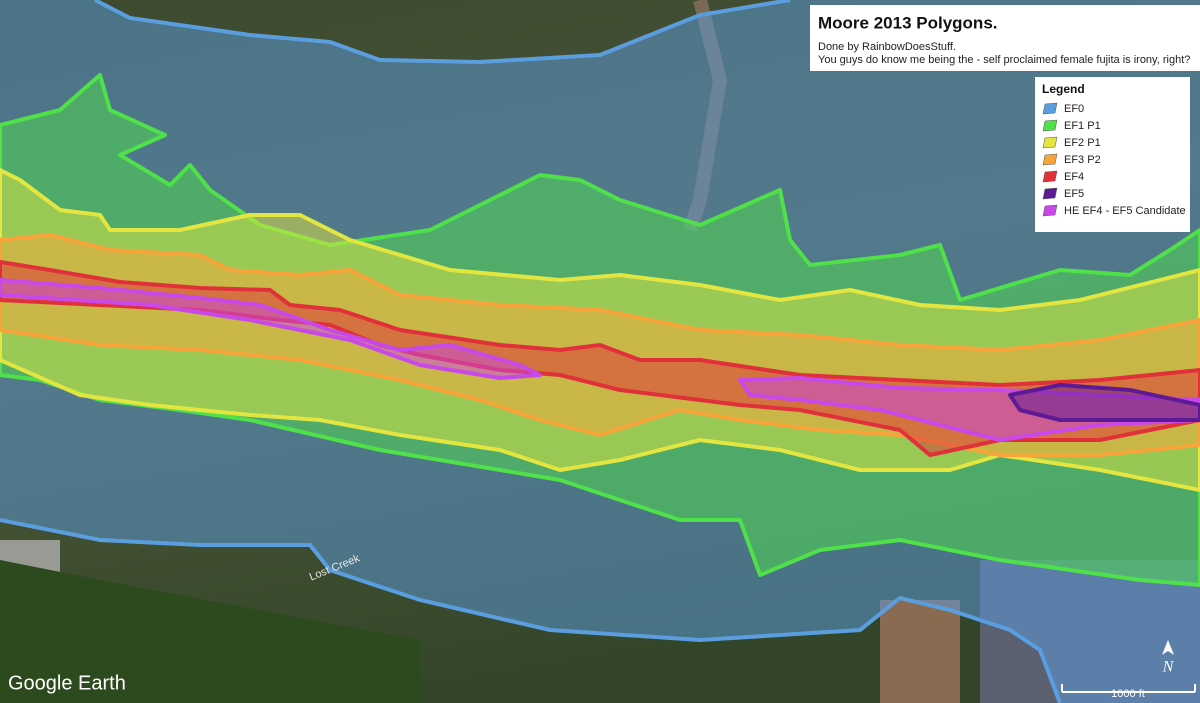 The width and height of the screenshot is (1200, 703). I want to click on legend-label: HE EF4 - EF5 Candidate, so click(1125, 211).